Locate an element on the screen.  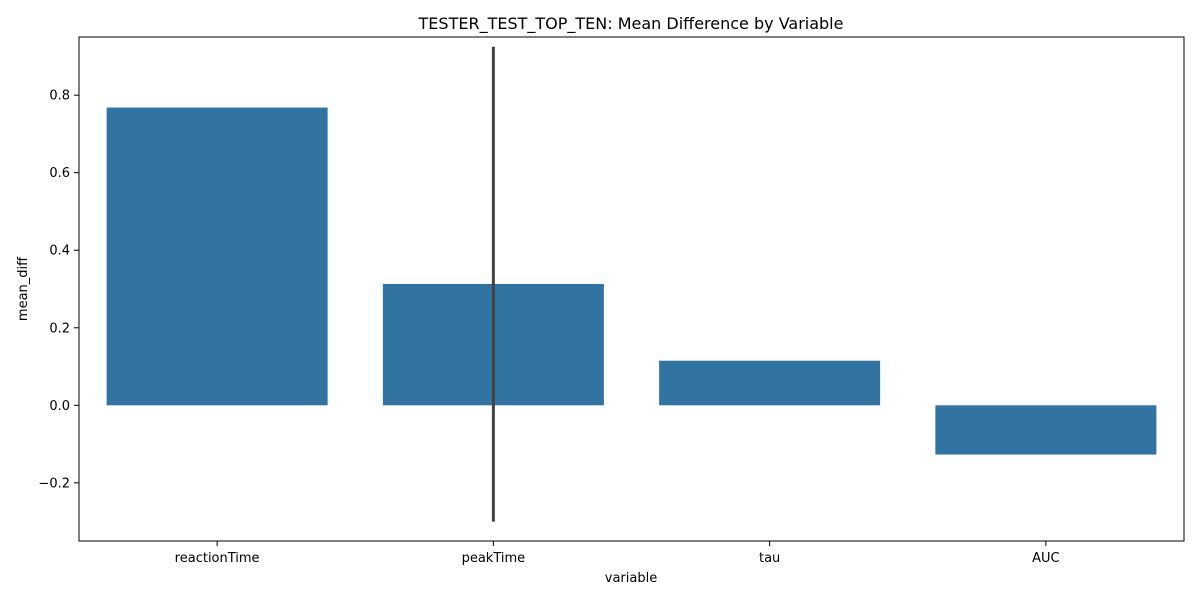
x-tick-label: AUC is located at coordinates (1046, 558).